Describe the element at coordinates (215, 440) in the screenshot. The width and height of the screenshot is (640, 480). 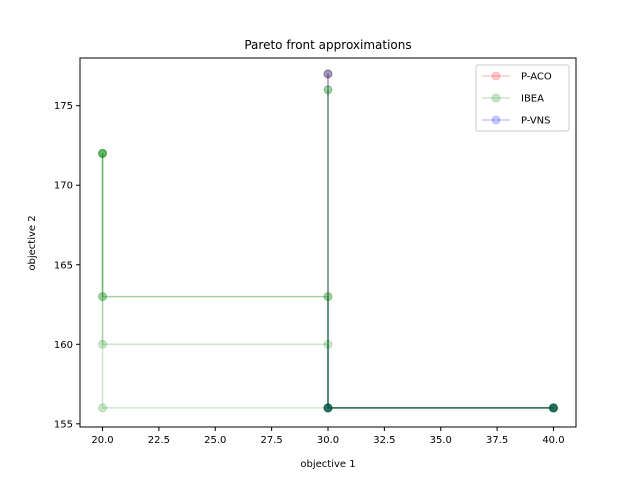
I see `x-tick-label: 25.0` at that location.